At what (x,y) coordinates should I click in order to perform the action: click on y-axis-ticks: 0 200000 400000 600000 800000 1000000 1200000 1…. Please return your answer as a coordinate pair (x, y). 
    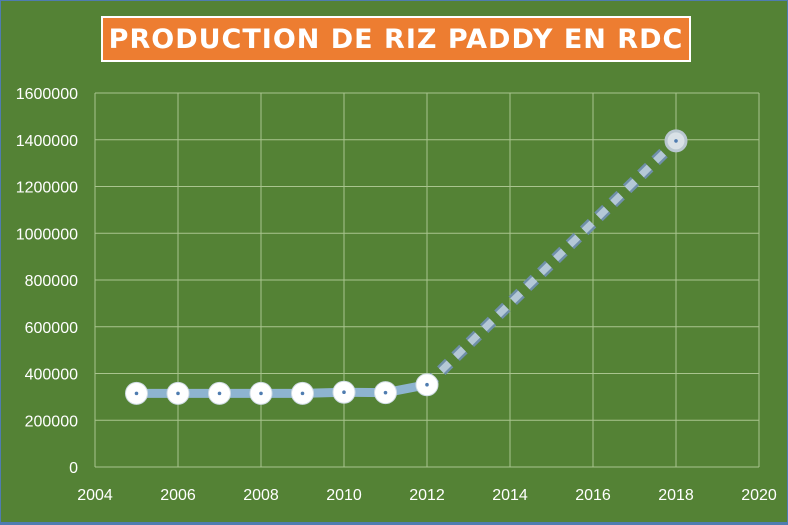
    Looking at the image, I should click on (47, 281).